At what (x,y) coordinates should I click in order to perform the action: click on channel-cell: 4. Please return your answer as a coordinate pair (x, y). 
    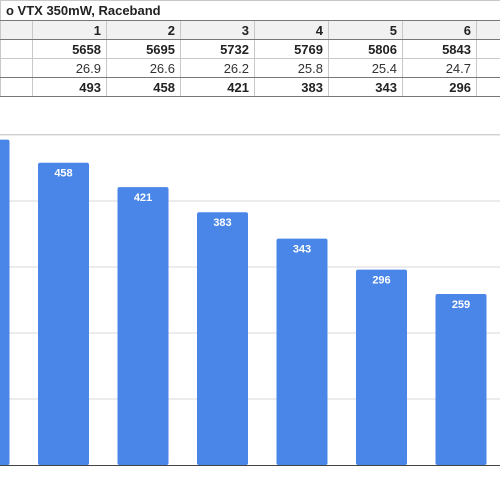
    Looking at the image, I should click on (291, 30).